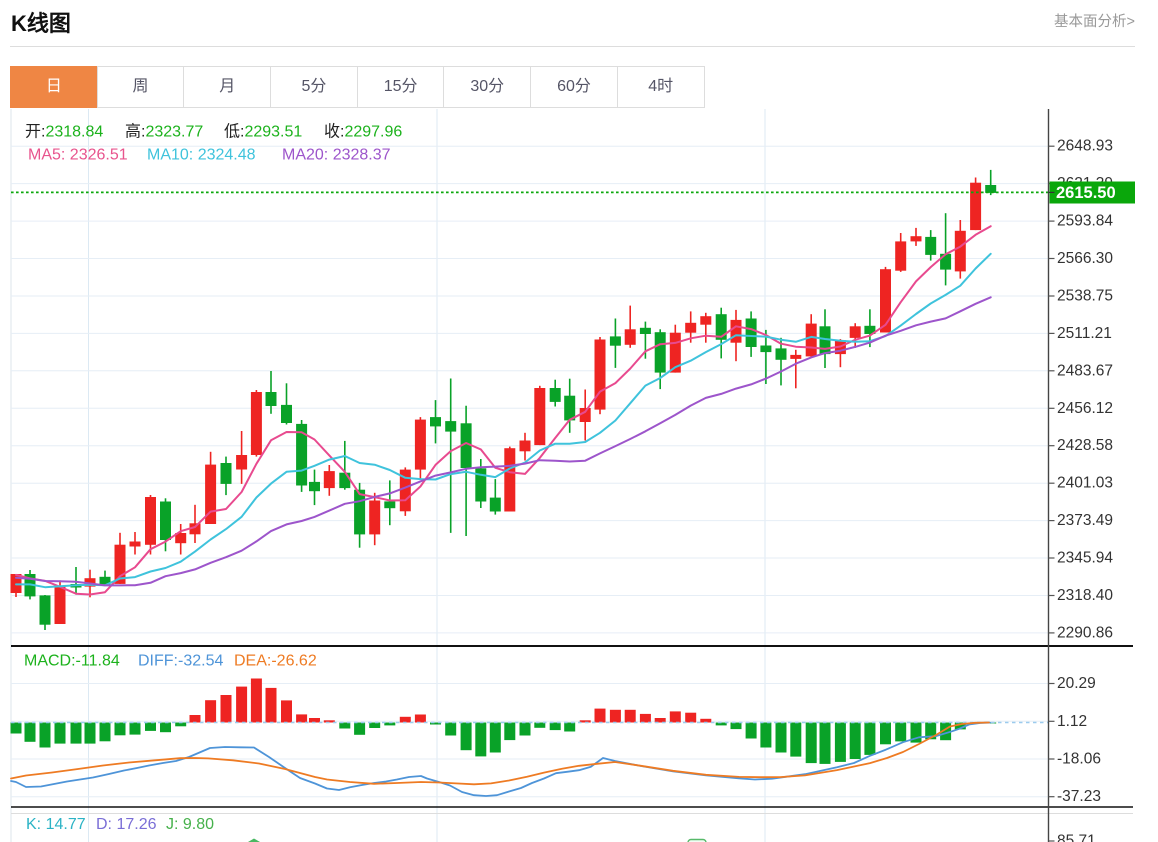 The height and width of the screenshot is (842, 1158). Describe the element at coordinates (56, 824) in the screenshot. I see `svg-text: K: 14.77` at that location.